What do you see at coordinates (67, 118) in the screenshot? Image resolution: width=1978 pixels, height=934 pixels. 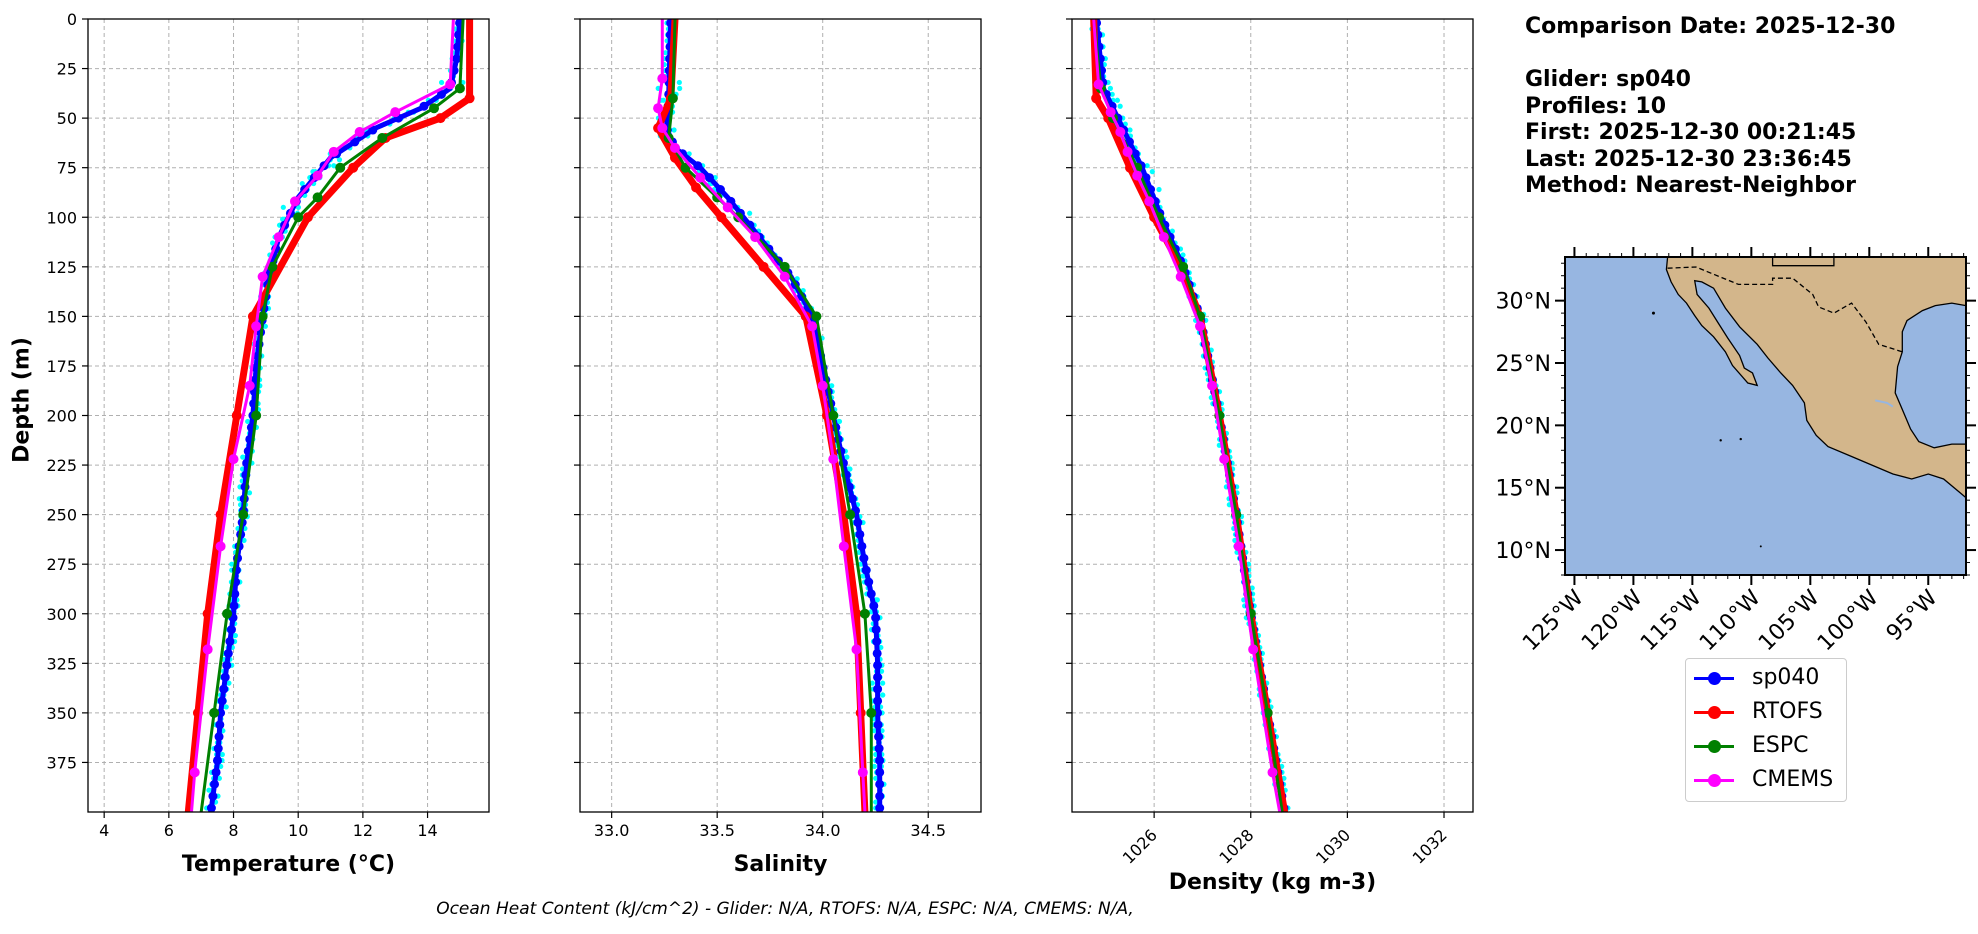 I see `y-tick-label: 50` at bounding box center [67, 118].